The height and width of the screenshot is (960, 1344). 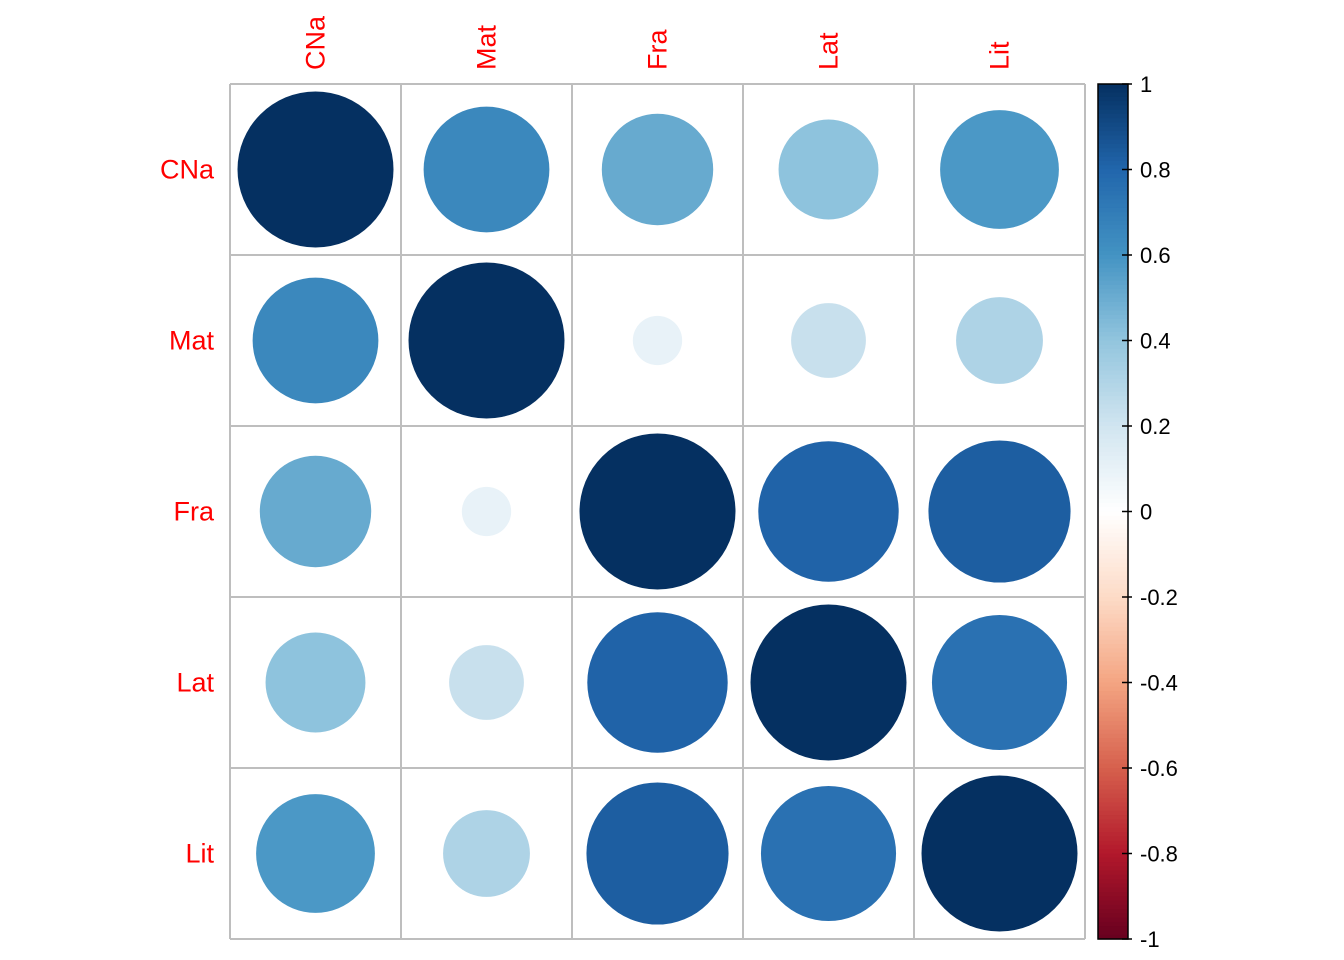 I want to click on col-label-Mat: Mat, so click(x=487, y=47).